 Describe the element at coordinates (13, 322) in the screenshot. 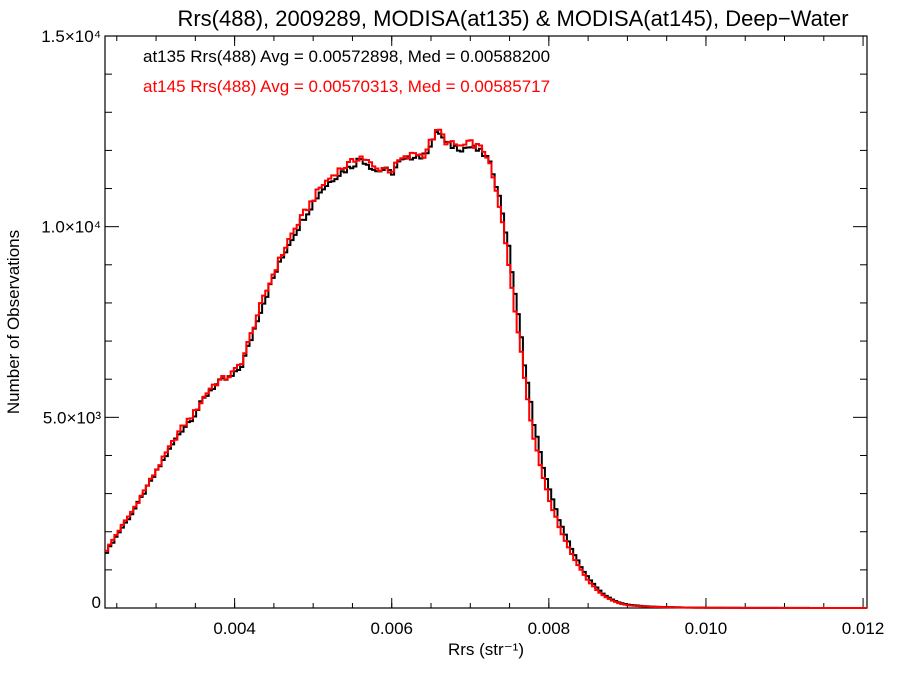

I see `y-axis-title: Number of Observations` at that location.